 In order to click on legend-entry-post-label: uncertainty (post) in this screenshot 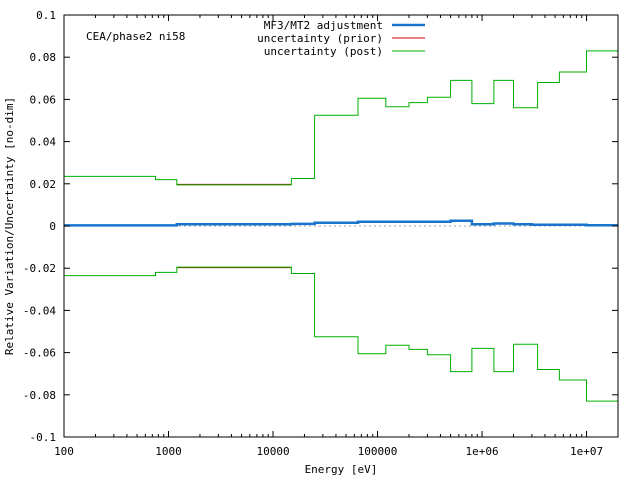, I will do `click(323, 51)`.